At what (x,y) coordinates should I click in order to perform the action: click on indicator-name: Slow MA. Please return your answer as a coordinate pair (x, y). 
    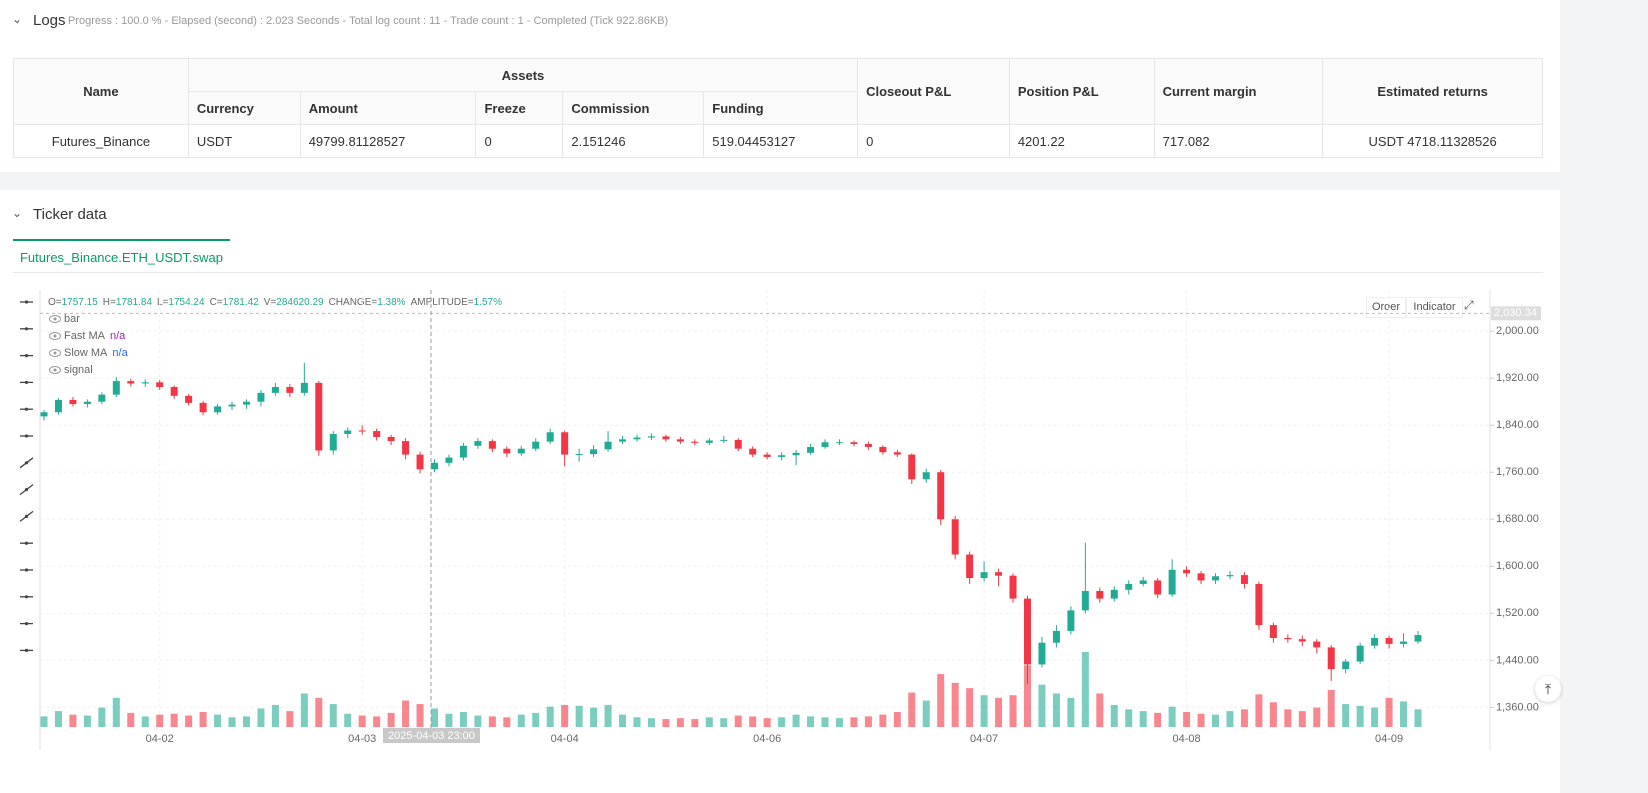
    Looking at the image, I should click on (86, 353).